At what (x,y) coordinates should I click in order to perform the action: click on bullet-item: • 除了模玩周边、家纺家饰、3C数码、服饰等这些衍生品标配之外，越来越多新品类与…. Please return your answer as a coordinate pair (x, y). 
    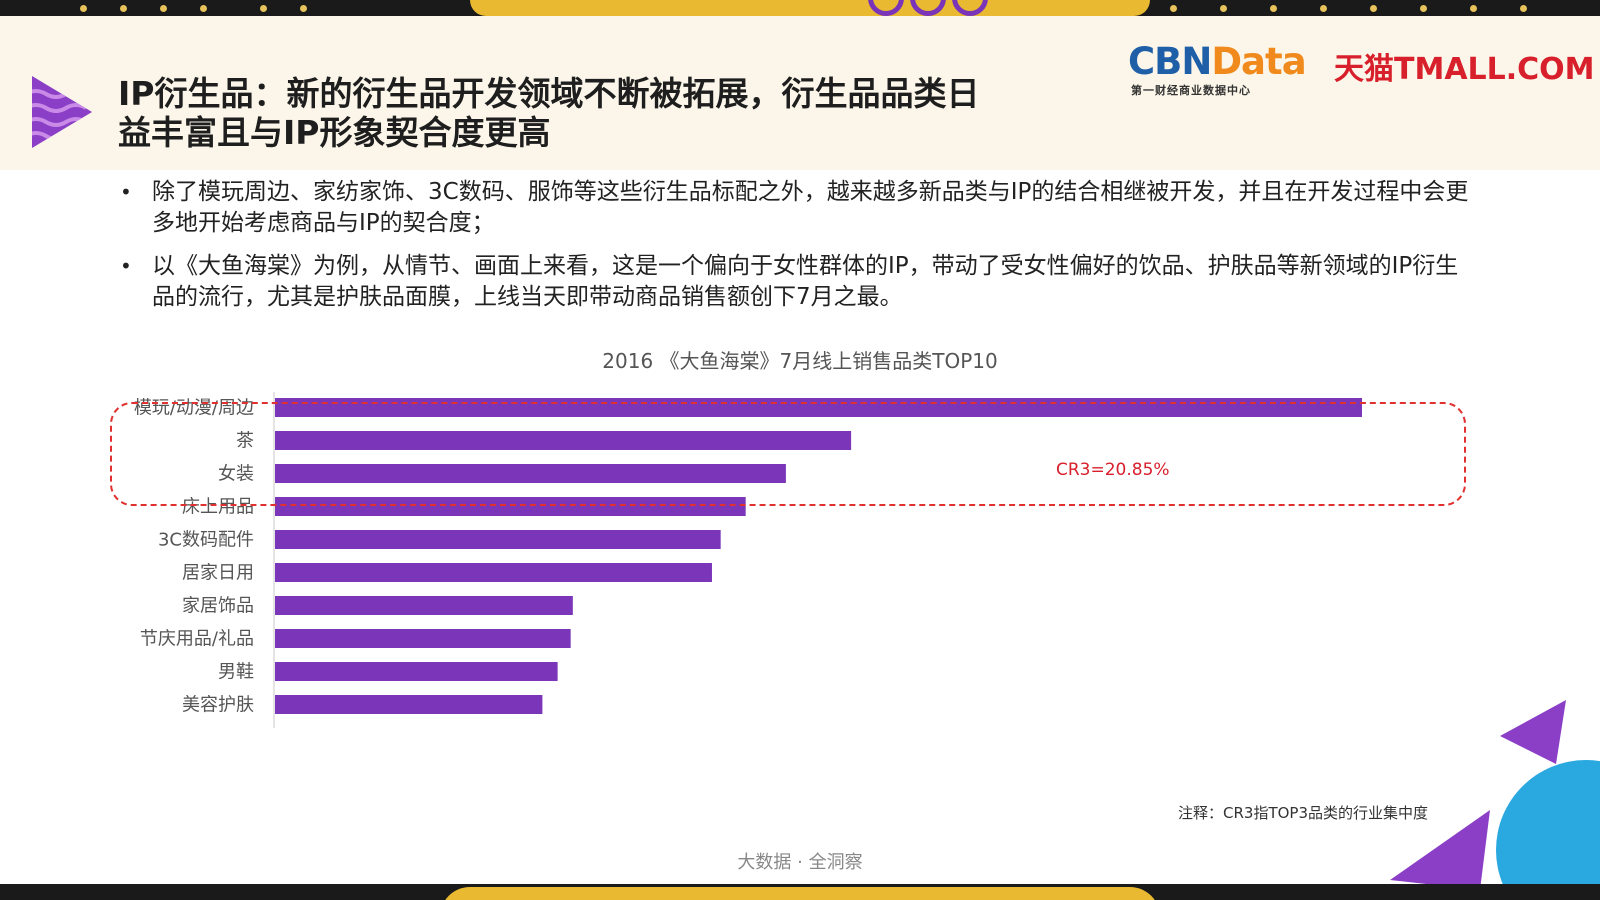
    Looking at the image, I should click on (798, 208).